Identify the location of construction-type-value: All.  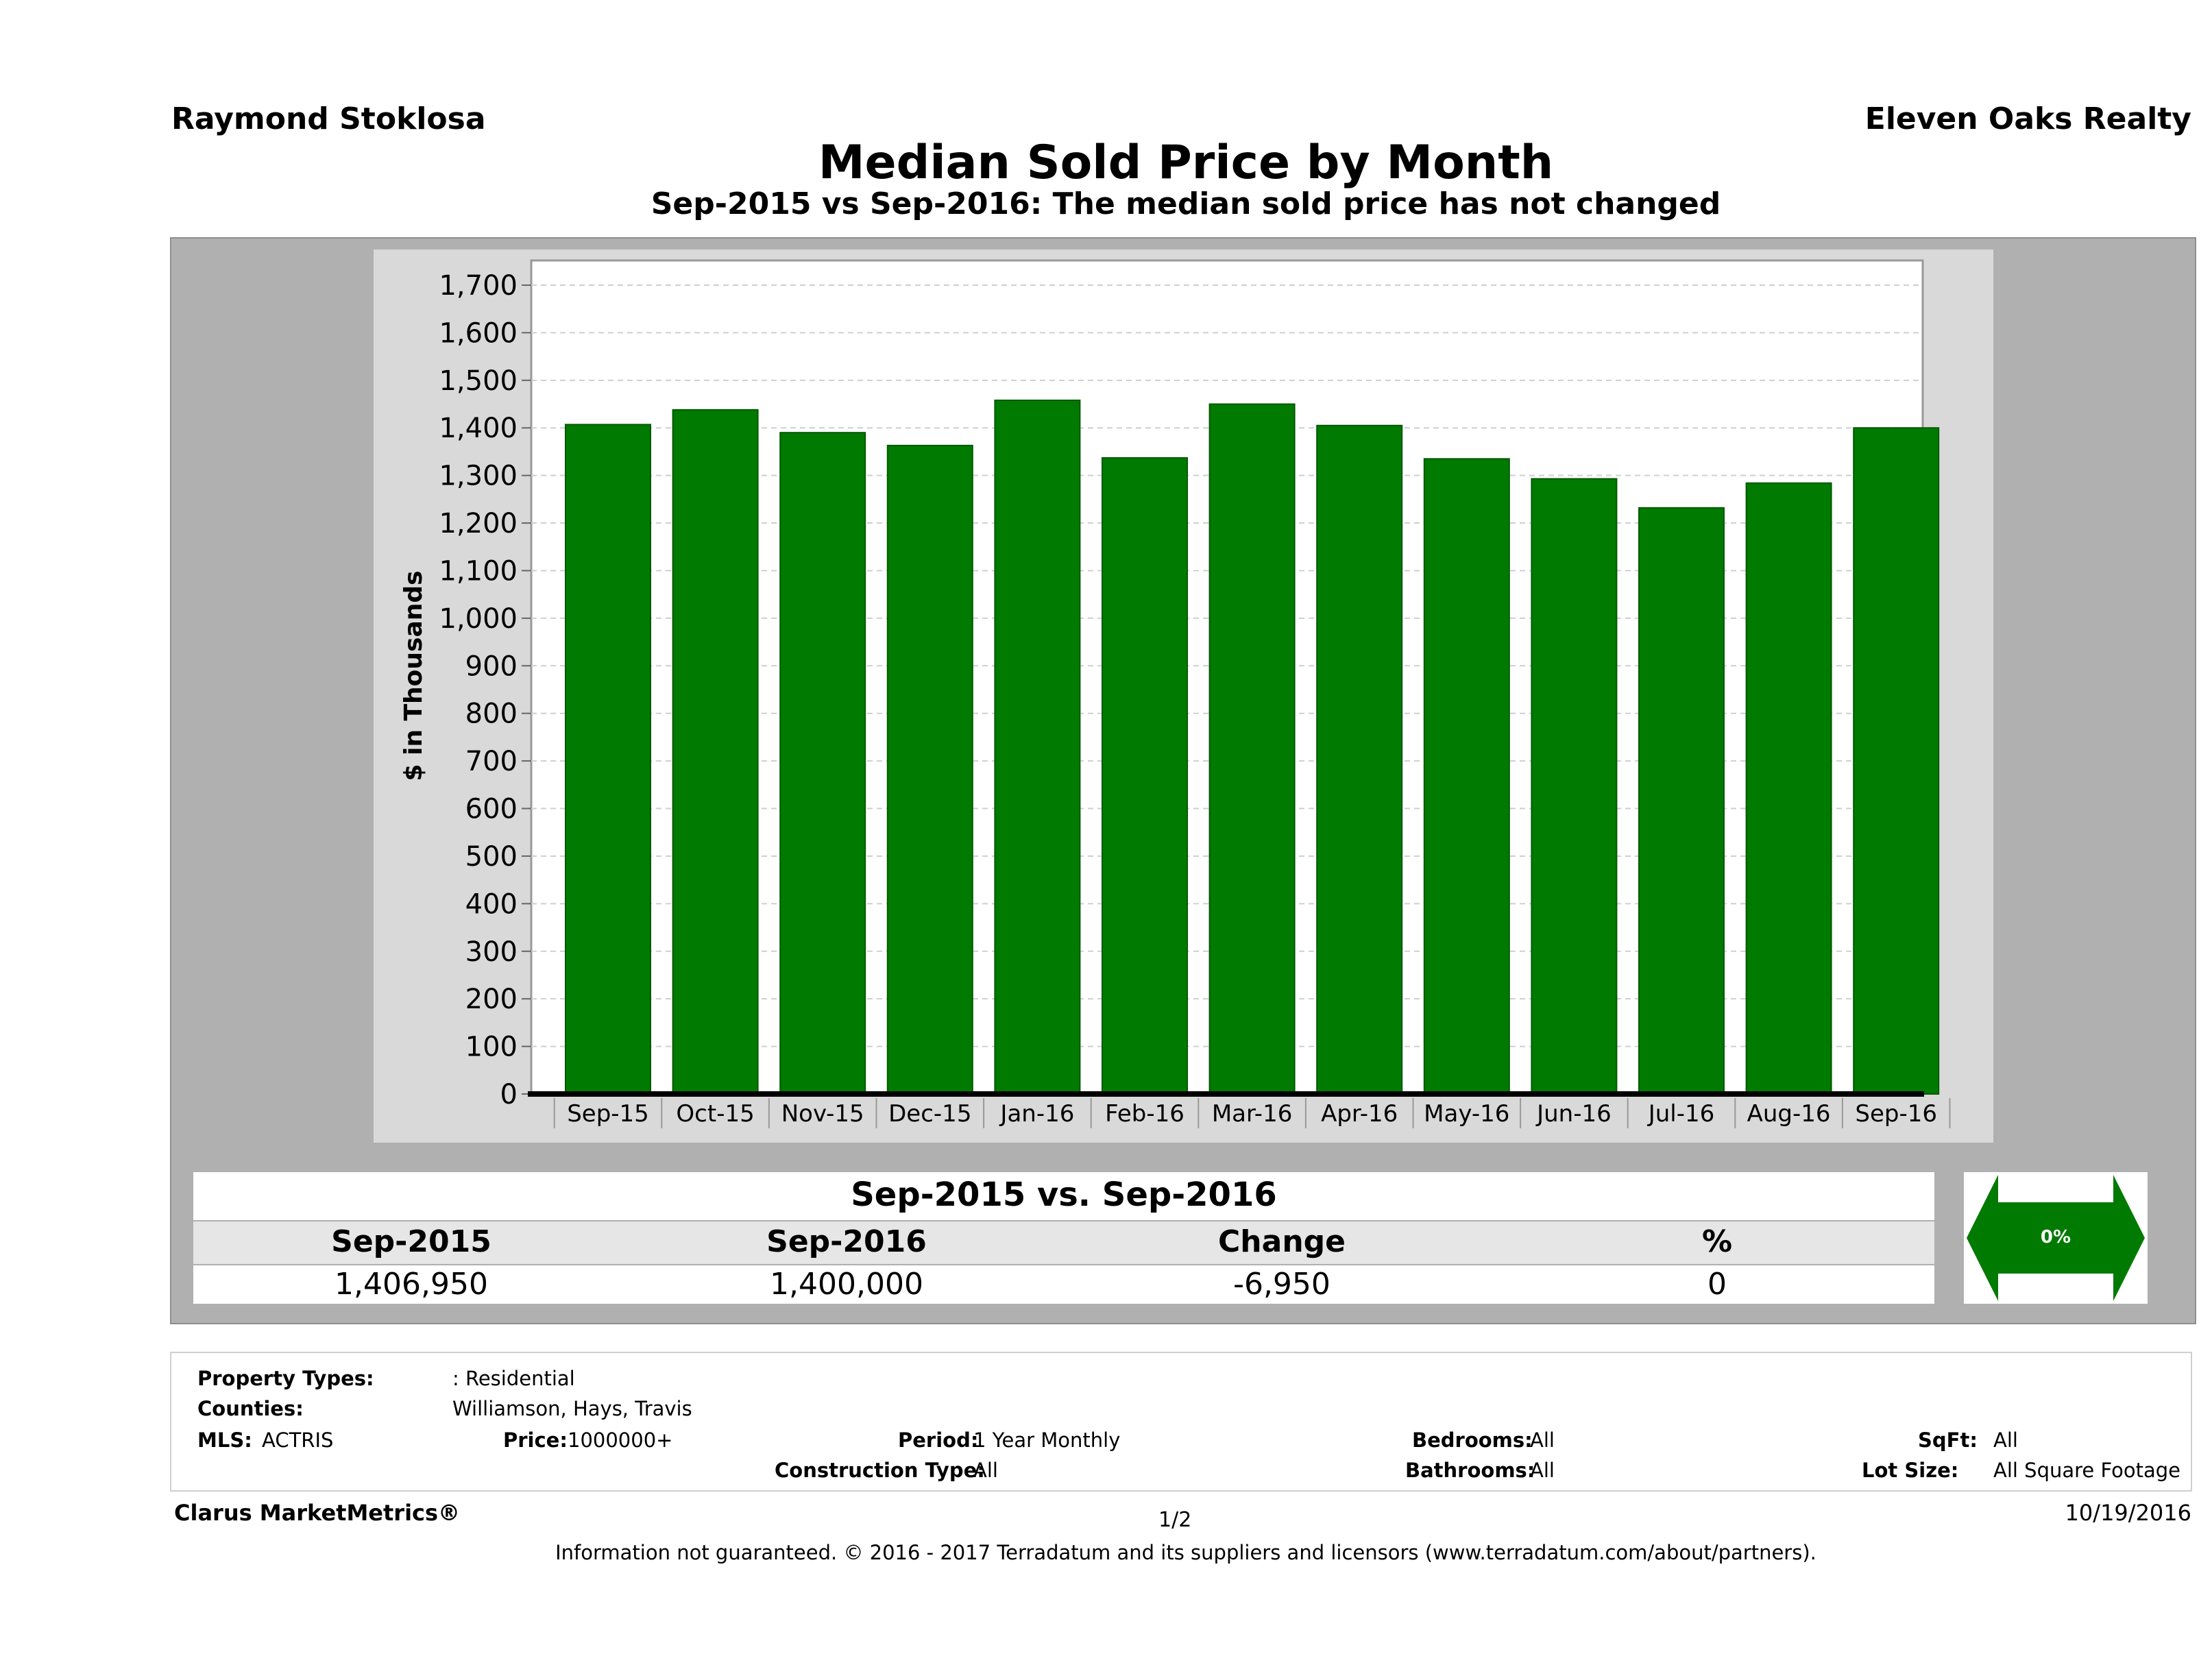
(986, 1471).